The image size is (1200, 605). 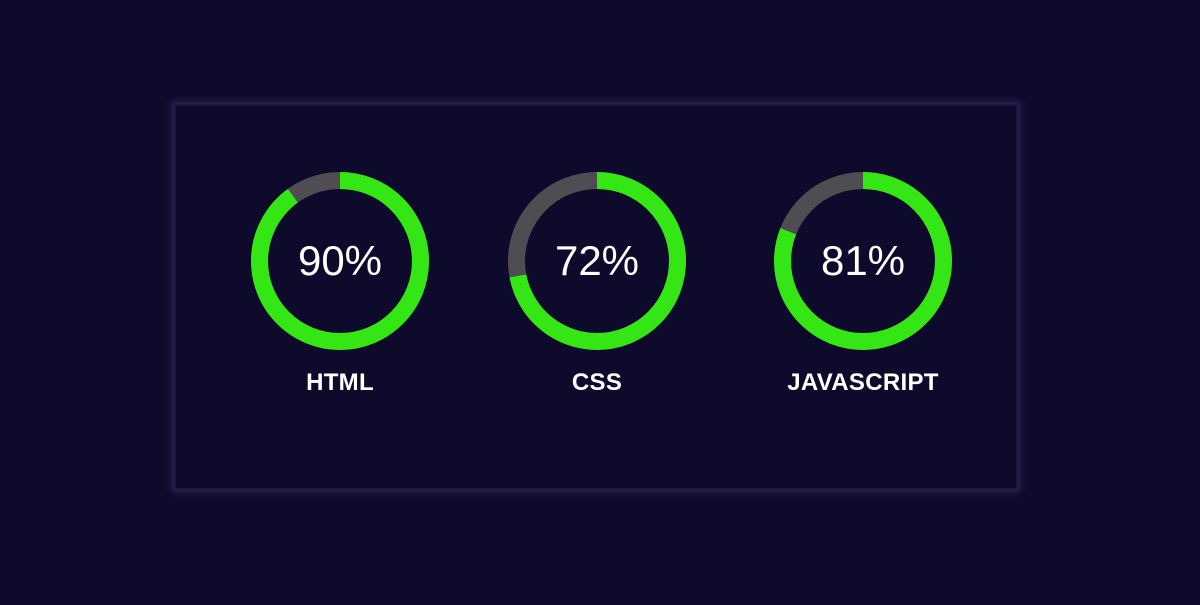 I want to click on skill-html: 90% HTML, so click(x=340, y=299).